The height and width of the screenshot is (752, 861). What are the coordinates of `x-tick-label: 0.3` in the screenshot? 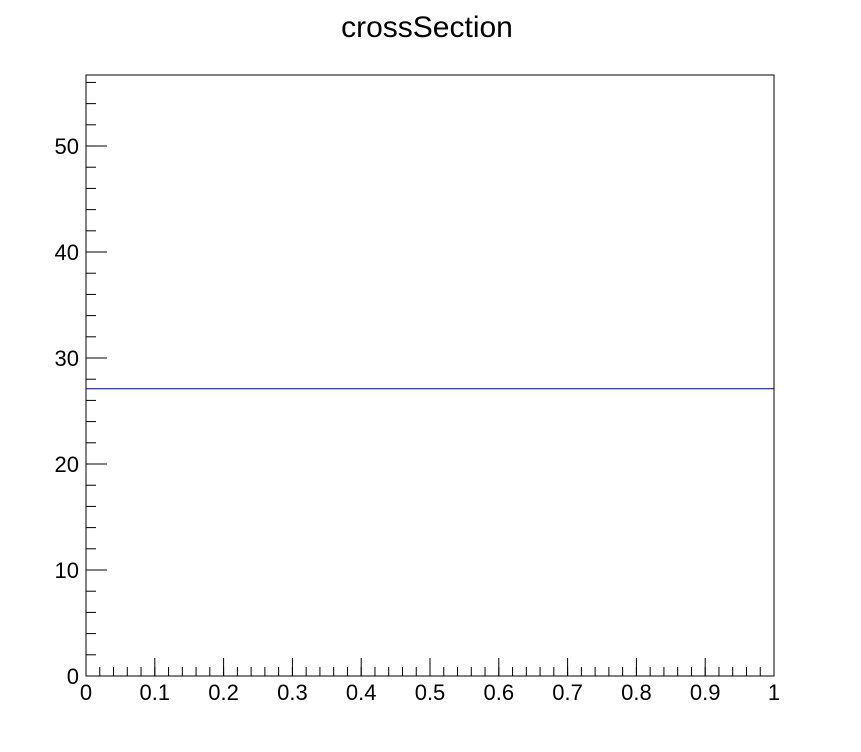 It's located at (292, 692).